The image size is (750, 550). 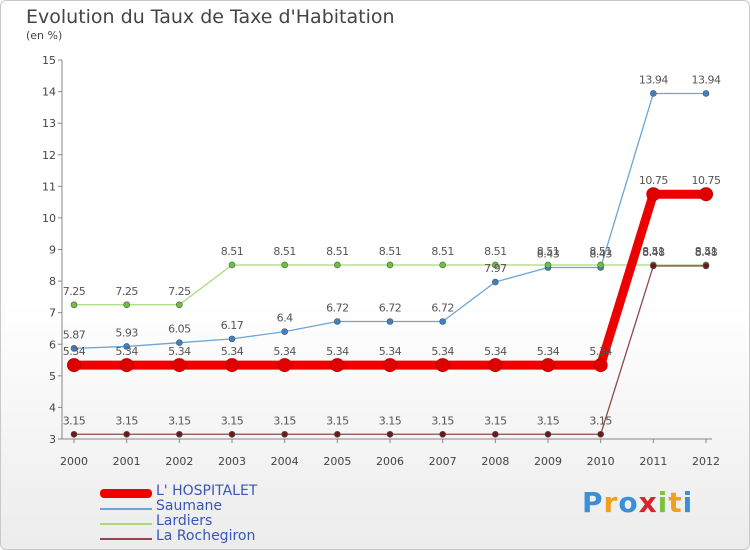 I want to click on y-tick-label: 6, so click(x=52, y=344).